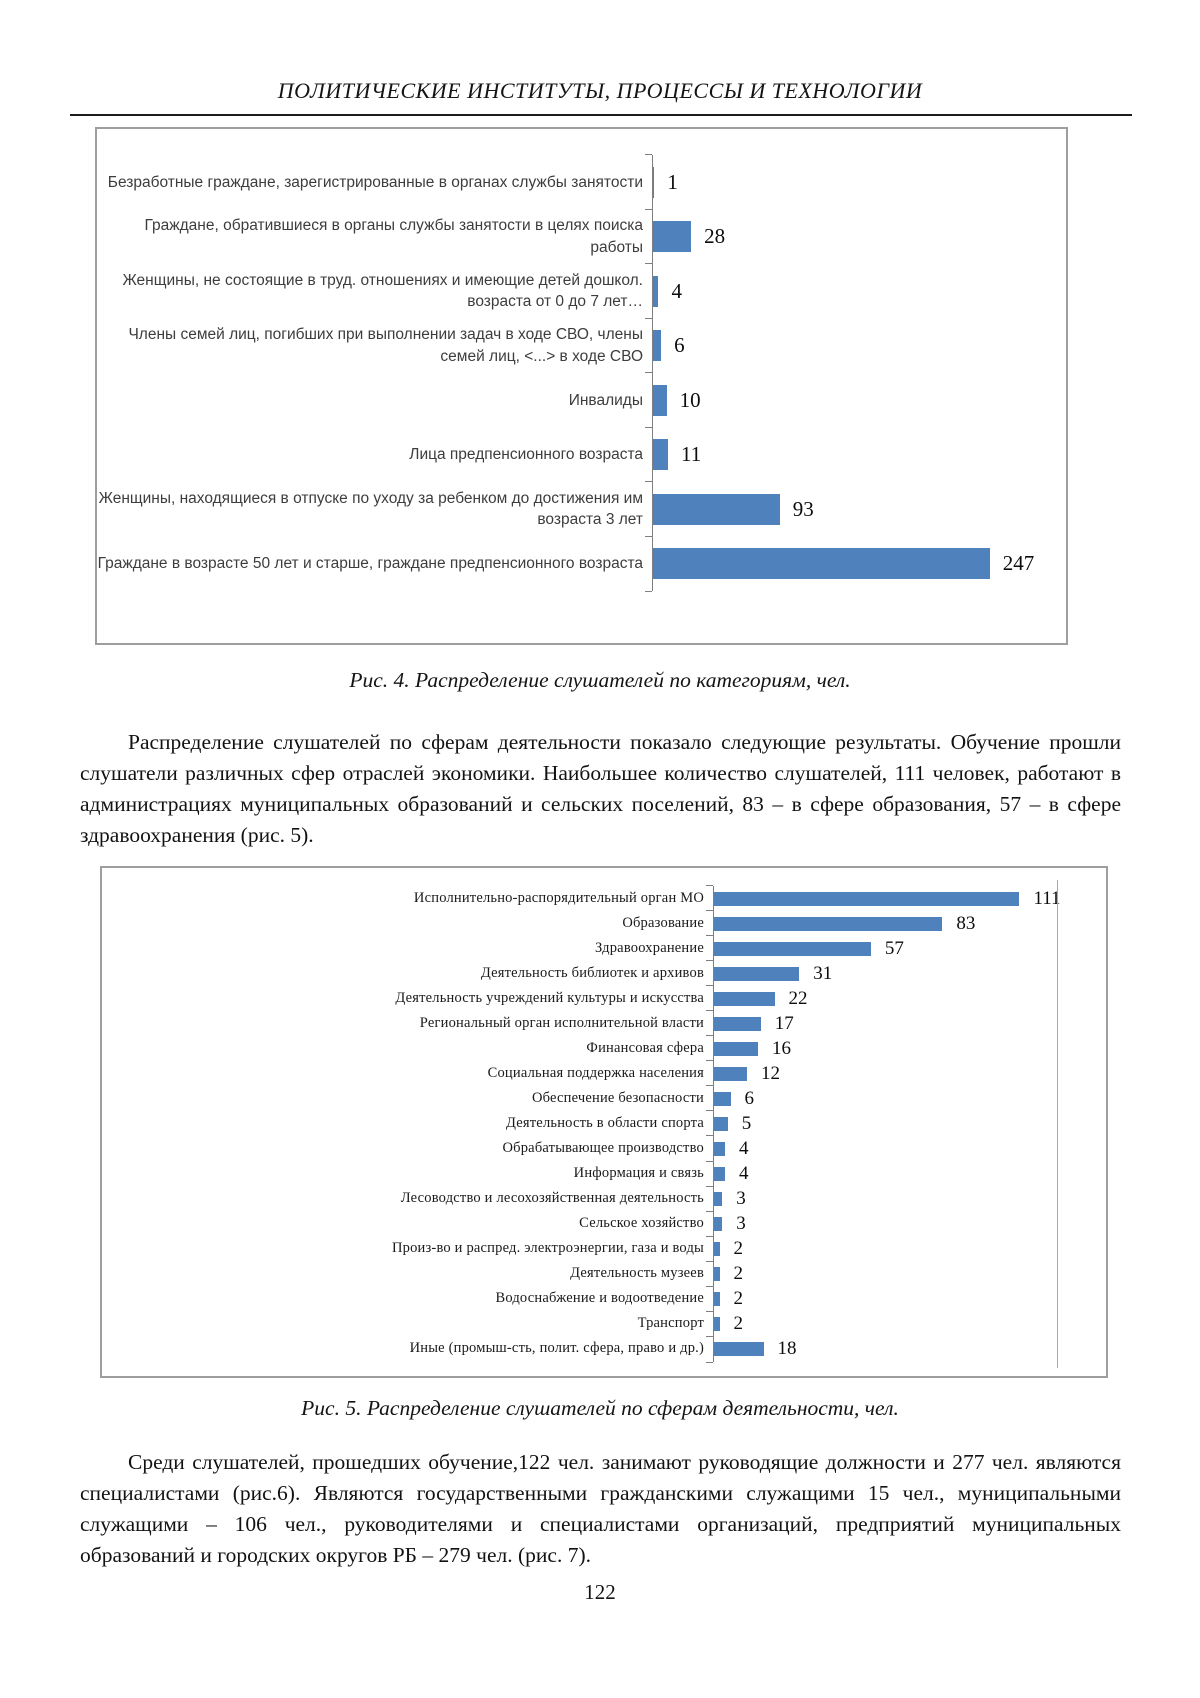 The width and height of the screenshot is (1200, 1698). I want to click on category-plot: 11, so click(853, 454).